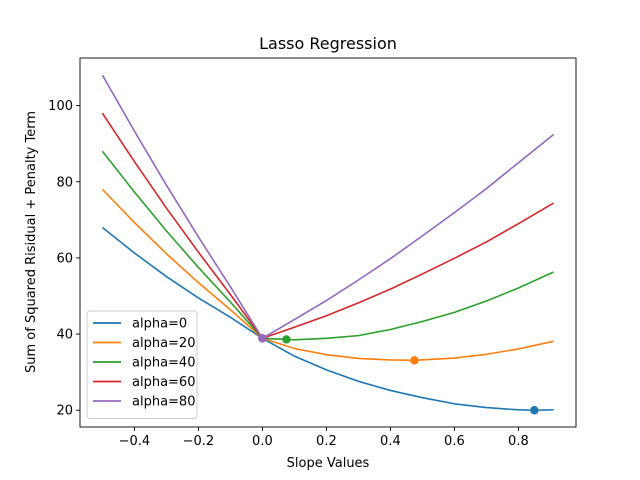  Describe the element at coordinates (518, 441) in the screenshot. I see `x-tick-label: 0.8` at that location.